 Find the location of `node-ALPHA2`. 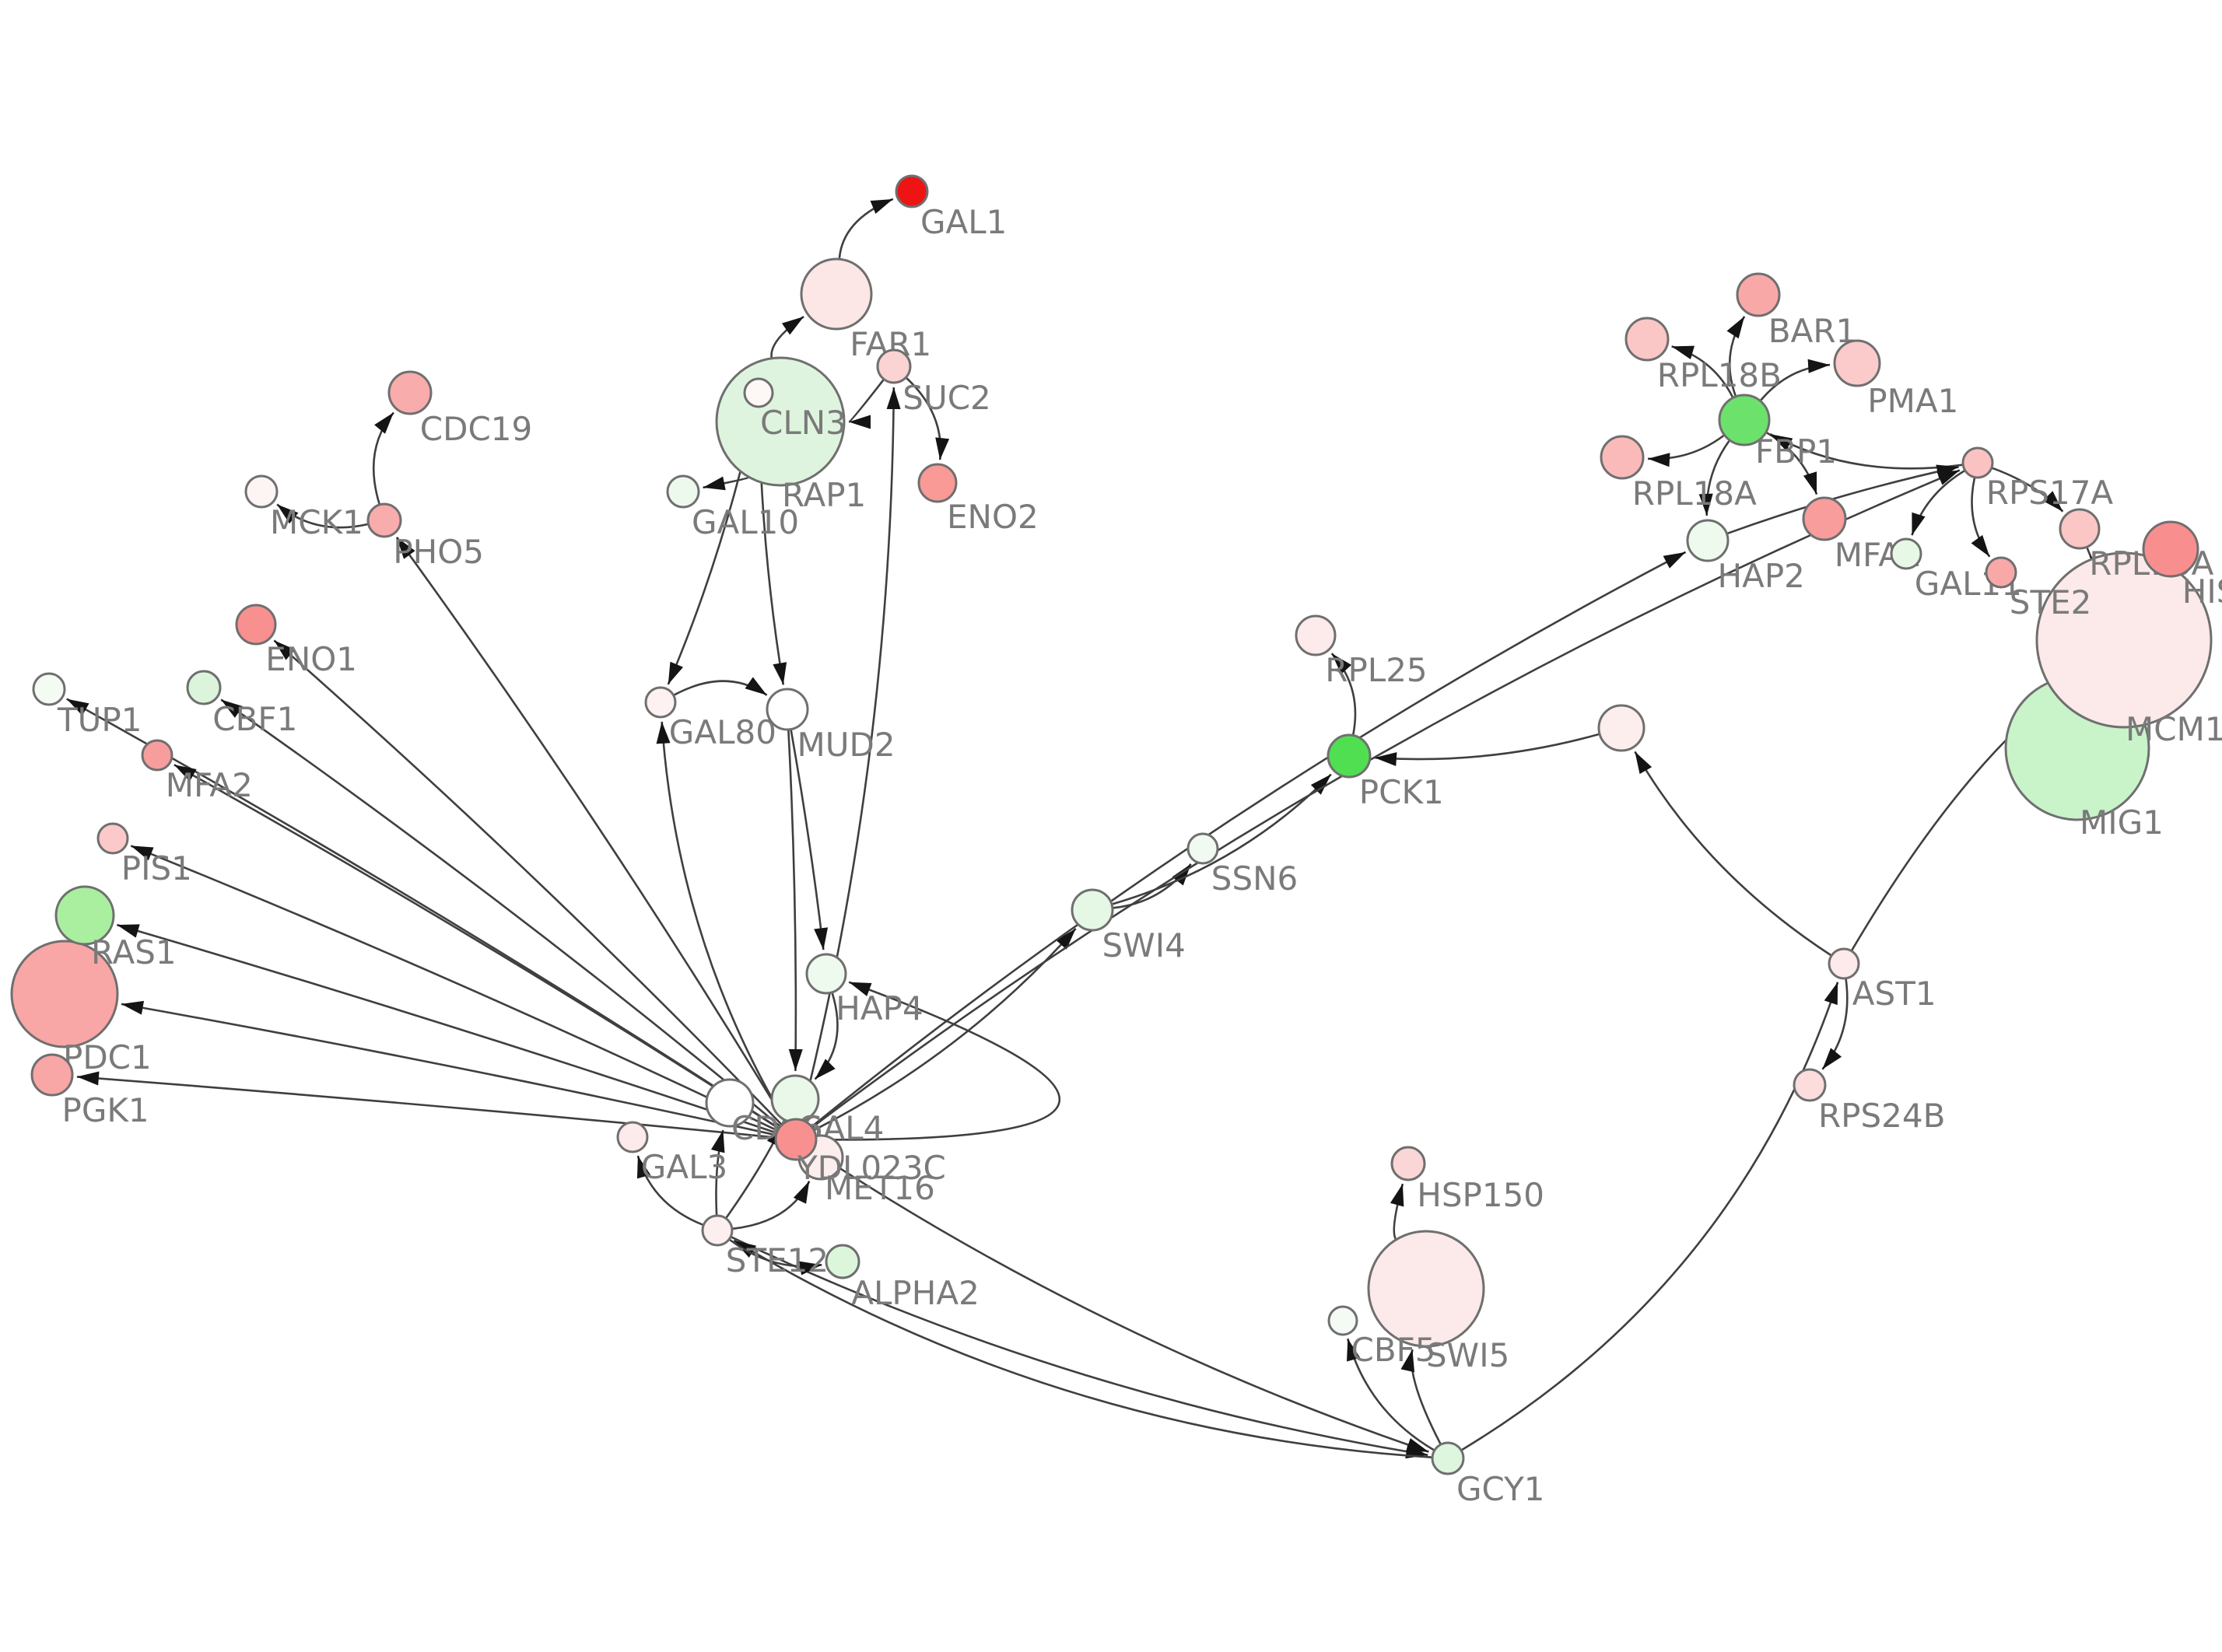

node-ALPHA2 is located at coordinates (842, 1262).